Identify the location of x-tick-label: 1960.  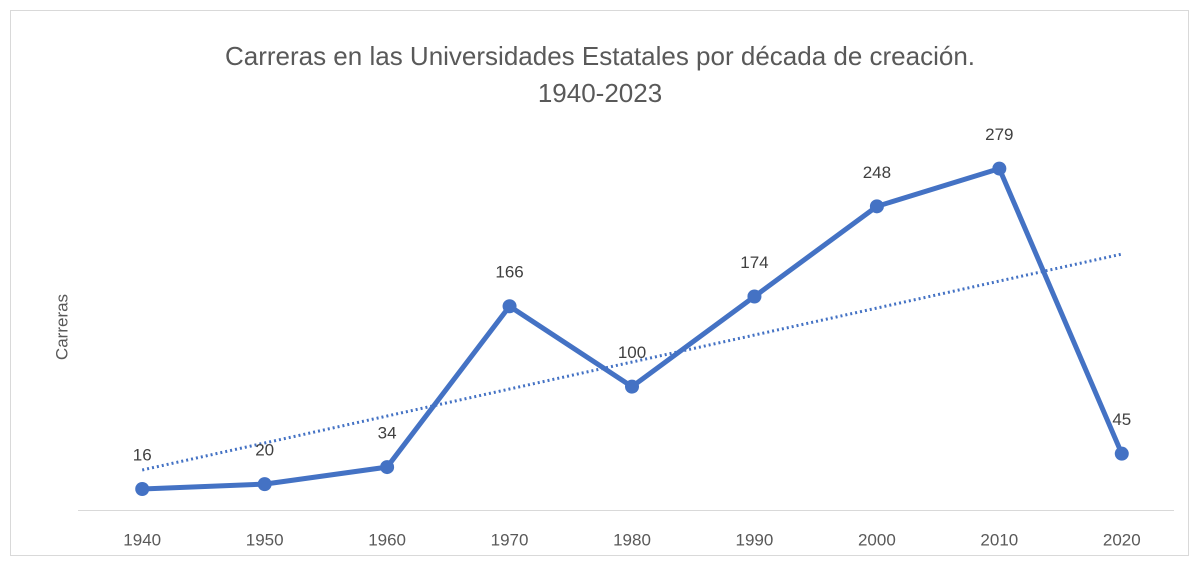
(387, 539).